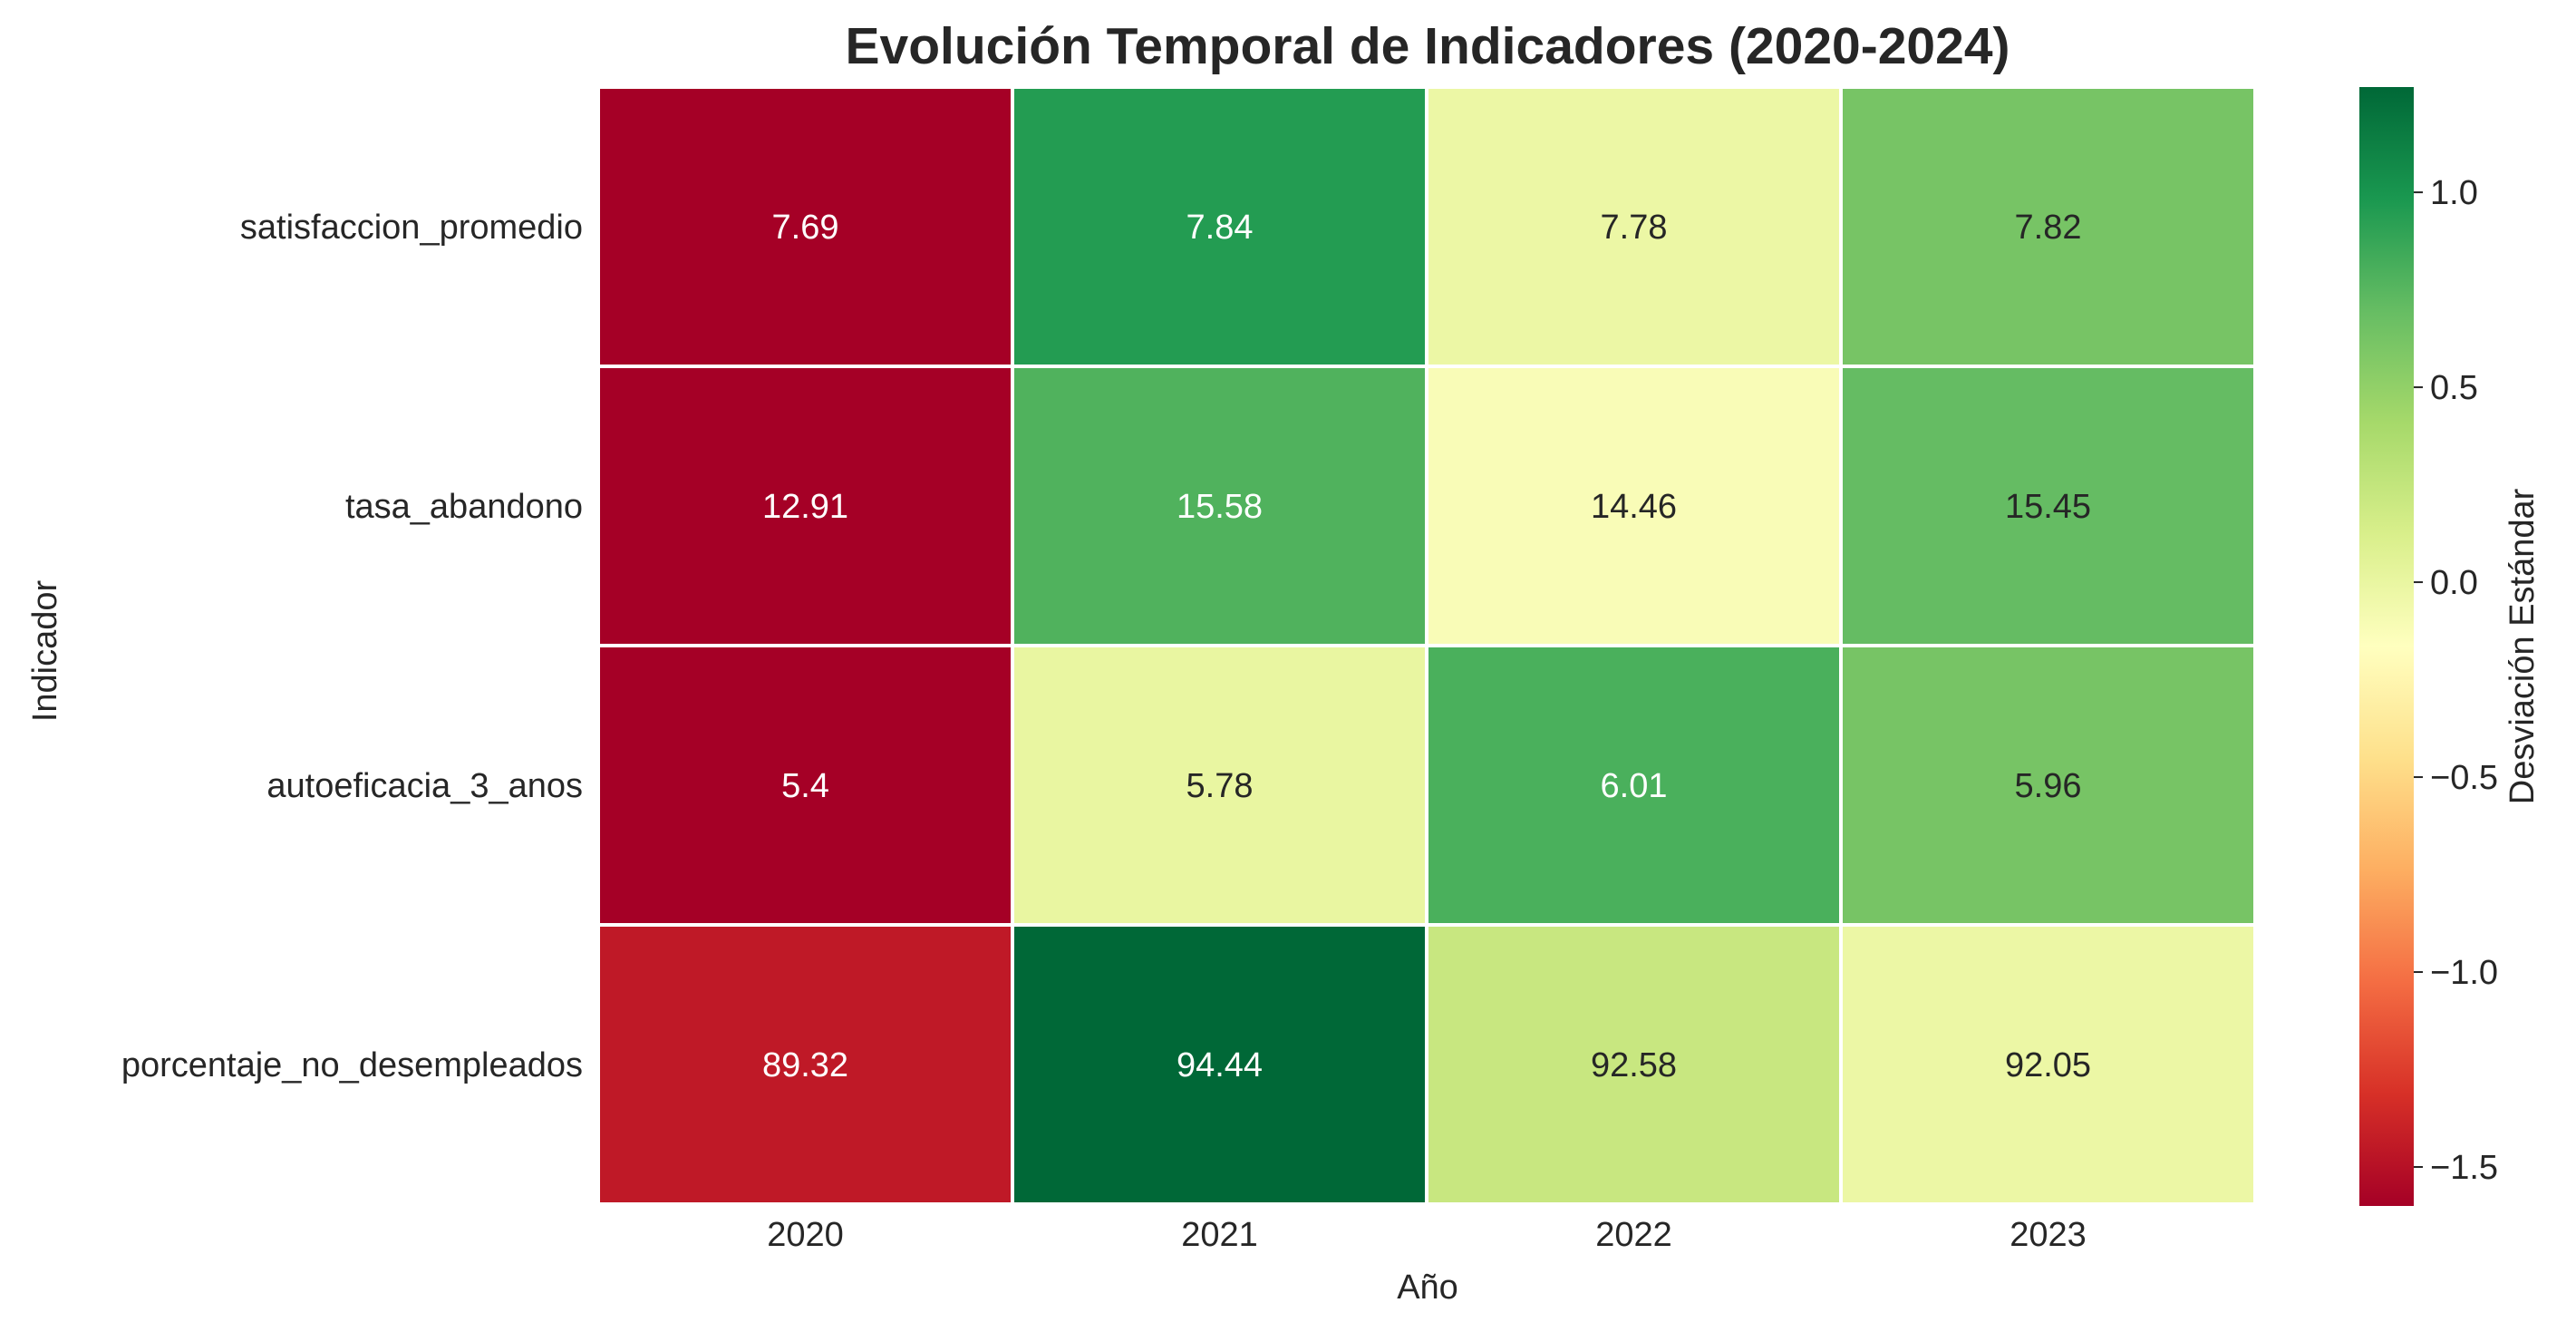  Describe the element at coordinates (1634, 507) in the screenshot. I see `cell-annotation: 14.46` at that location.